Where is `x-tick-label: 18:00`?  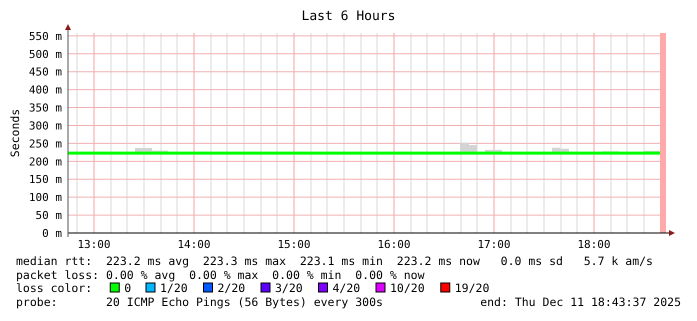 x-tick-label: 18:00 is located at coordinates (594, 244).